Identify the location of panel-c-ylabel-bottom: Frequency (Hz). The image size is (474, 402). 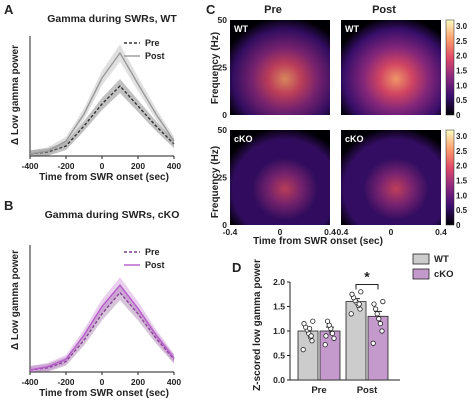
(215, 182).